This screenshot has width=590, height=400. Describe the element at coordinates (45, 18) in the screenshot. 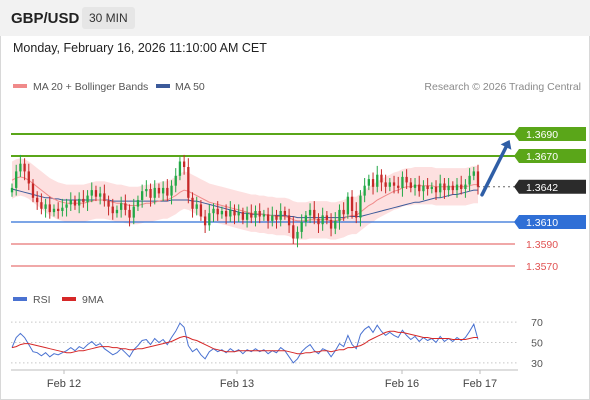

I see `symbol-title: GBP/USD` at that location.